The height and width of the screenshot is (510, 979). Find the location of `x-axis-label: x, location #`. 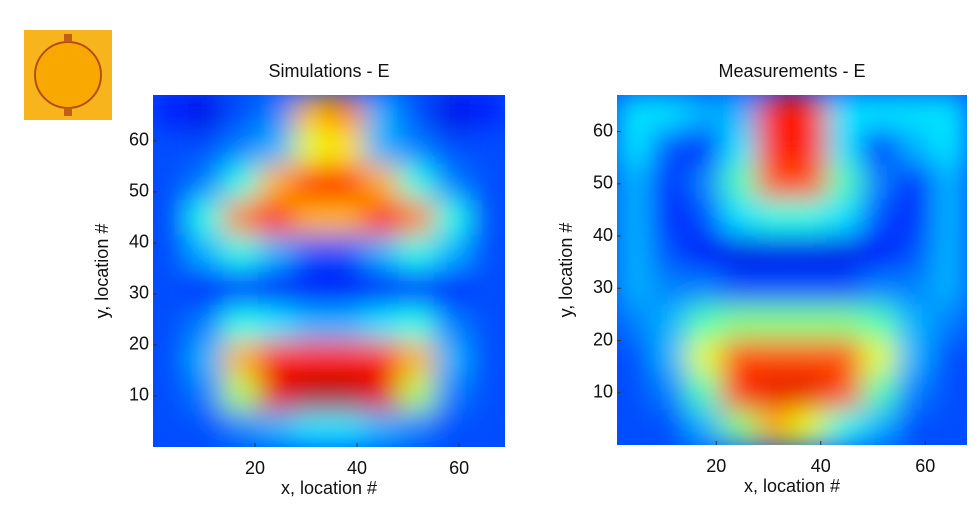

x-axis-label: x, location # is located at coordinates (792, 486).